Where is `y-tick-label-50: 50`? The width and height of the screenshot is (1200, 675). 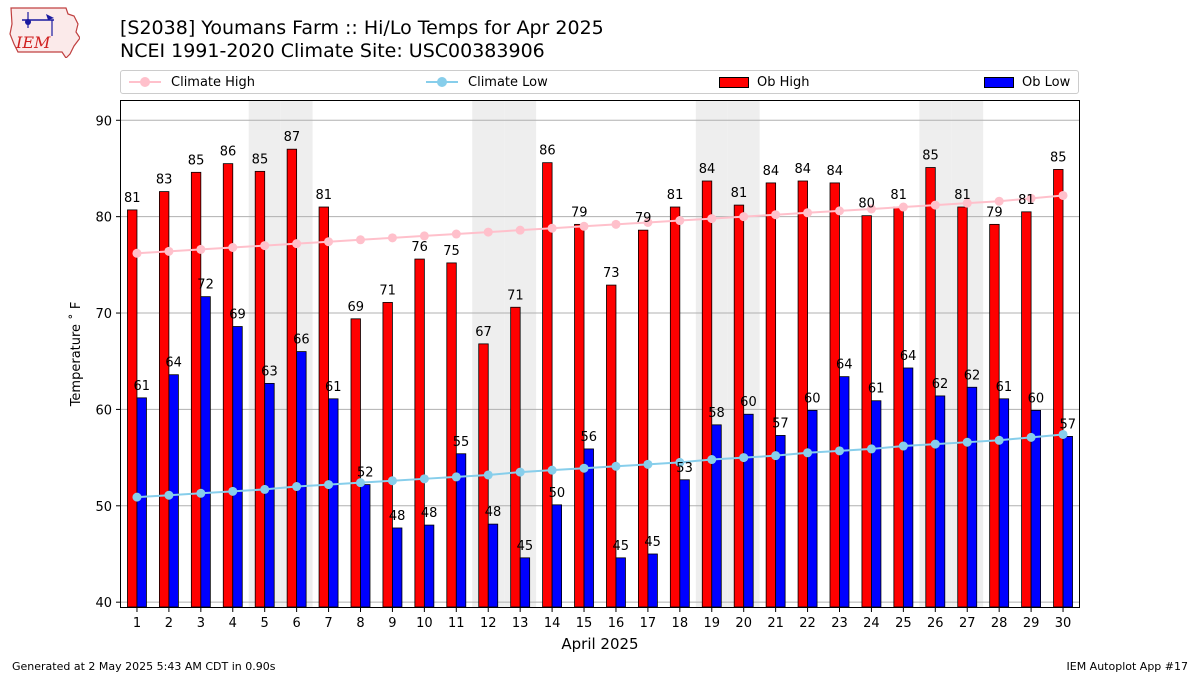 y-tick-label-50: 50 is located at coordinates (103, 507).